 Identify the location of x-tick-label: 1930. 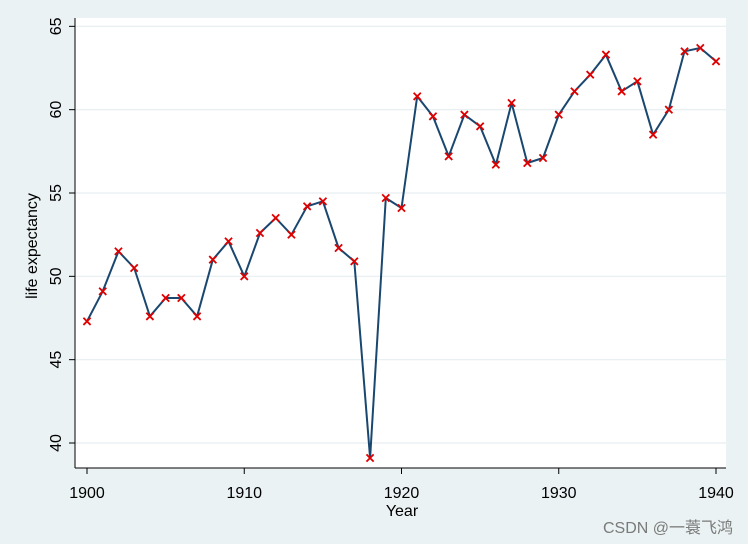
(559, 493).